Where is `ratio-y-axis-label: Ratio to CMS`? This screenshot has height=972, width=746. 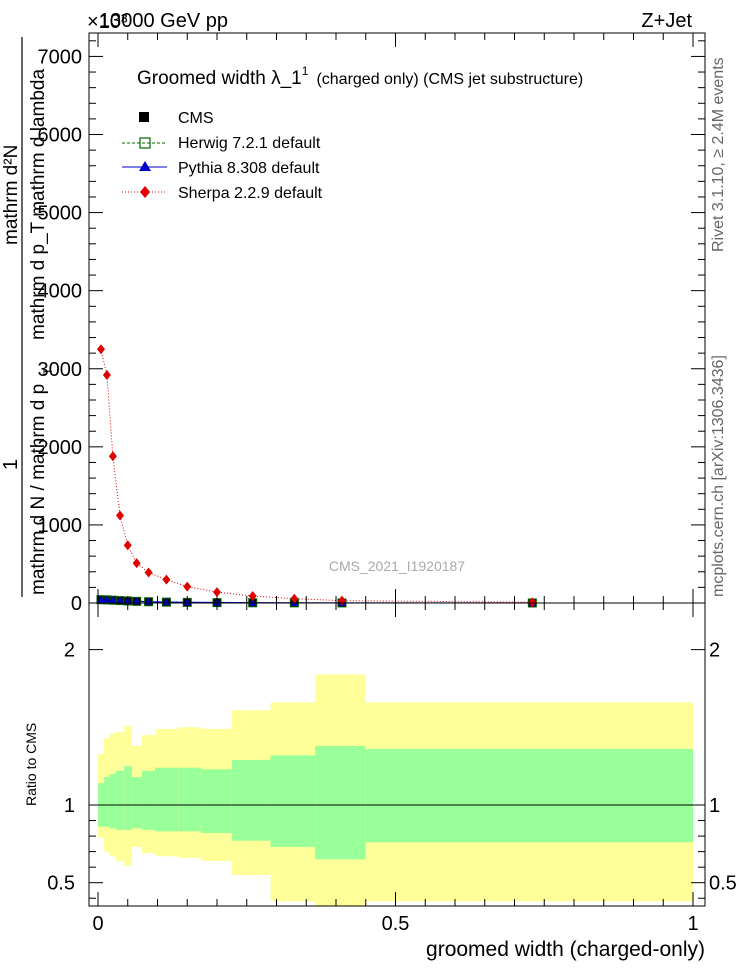 ratio-y-axis-label: Ratio to CMS is located at coordinates (31, 764).